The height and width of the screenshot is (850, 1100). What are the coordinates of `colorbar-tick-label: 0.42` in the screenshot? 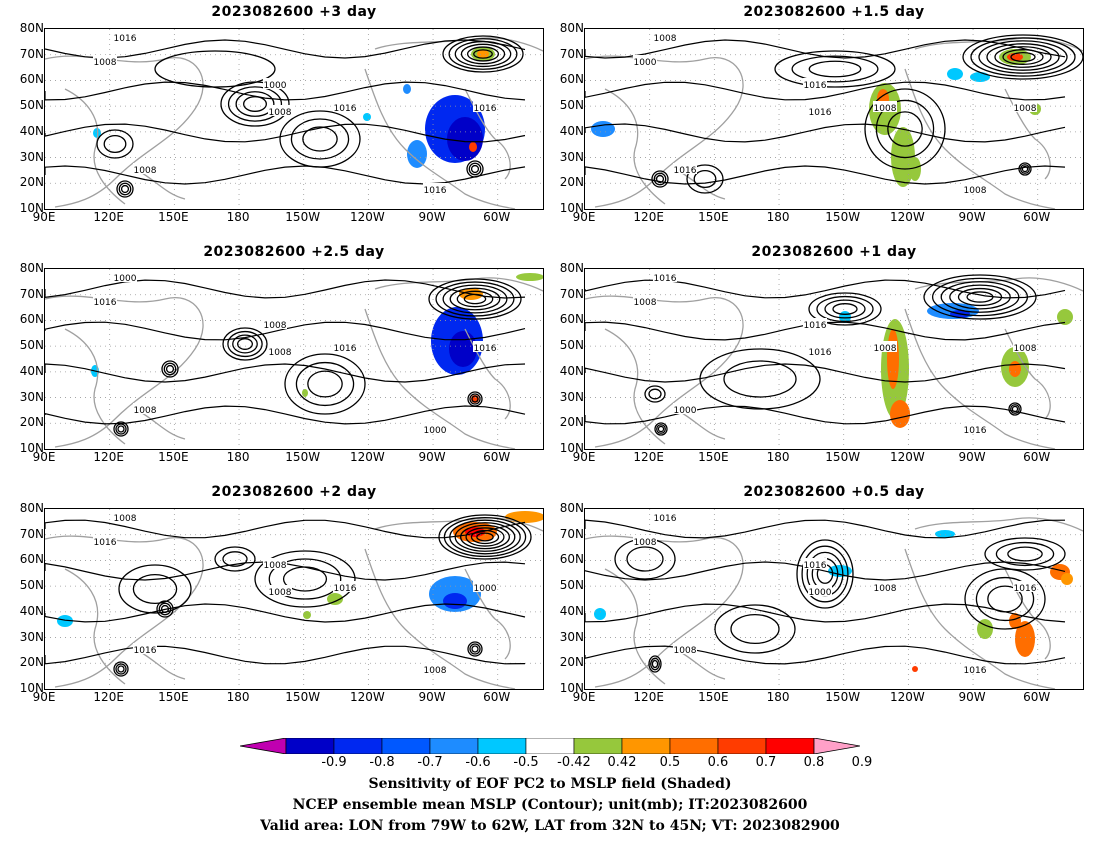 It's located at (622, 762).